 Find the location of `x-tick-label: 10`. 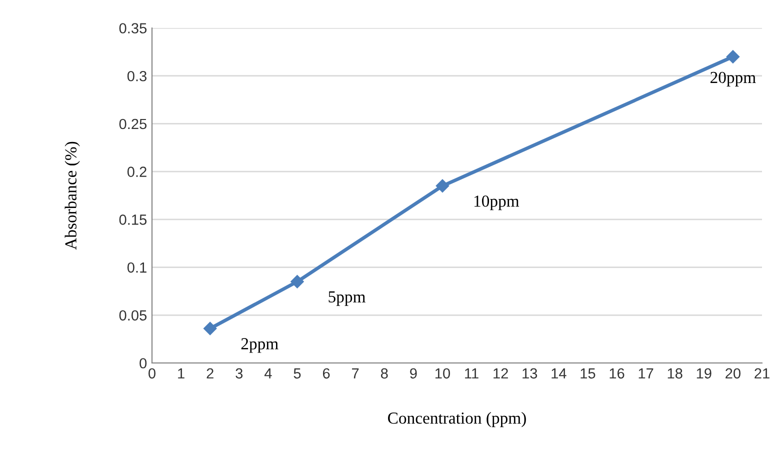

x-tick-label: 10 is located at coordinates (442, 373).